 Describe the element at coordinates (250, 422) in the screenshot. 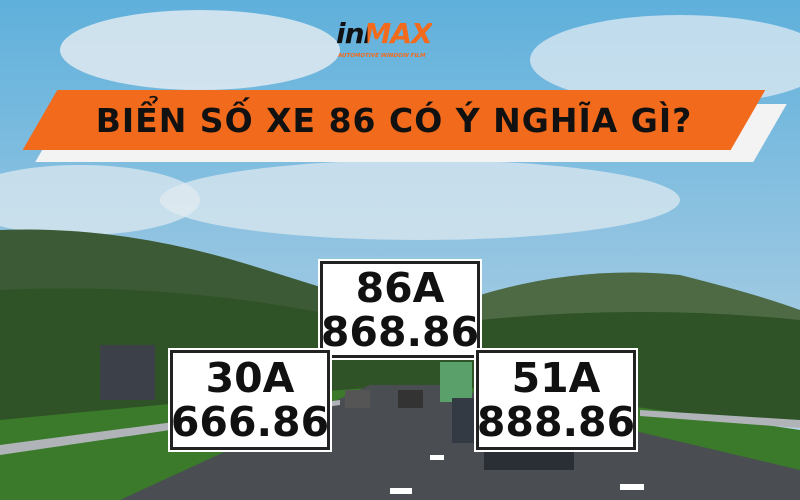

I see `plate-line2: 666.86` at that location.